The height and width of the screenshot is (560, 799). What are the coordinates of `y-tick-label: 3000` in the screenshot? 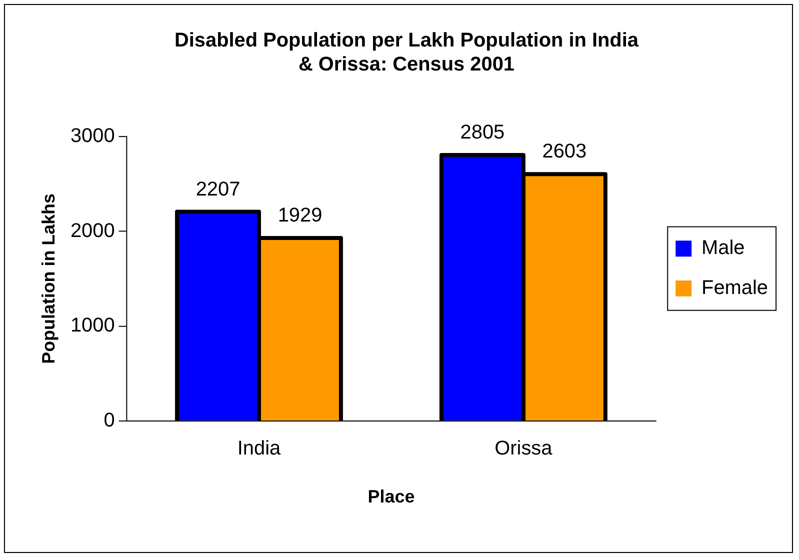 It's located at (92, 136).